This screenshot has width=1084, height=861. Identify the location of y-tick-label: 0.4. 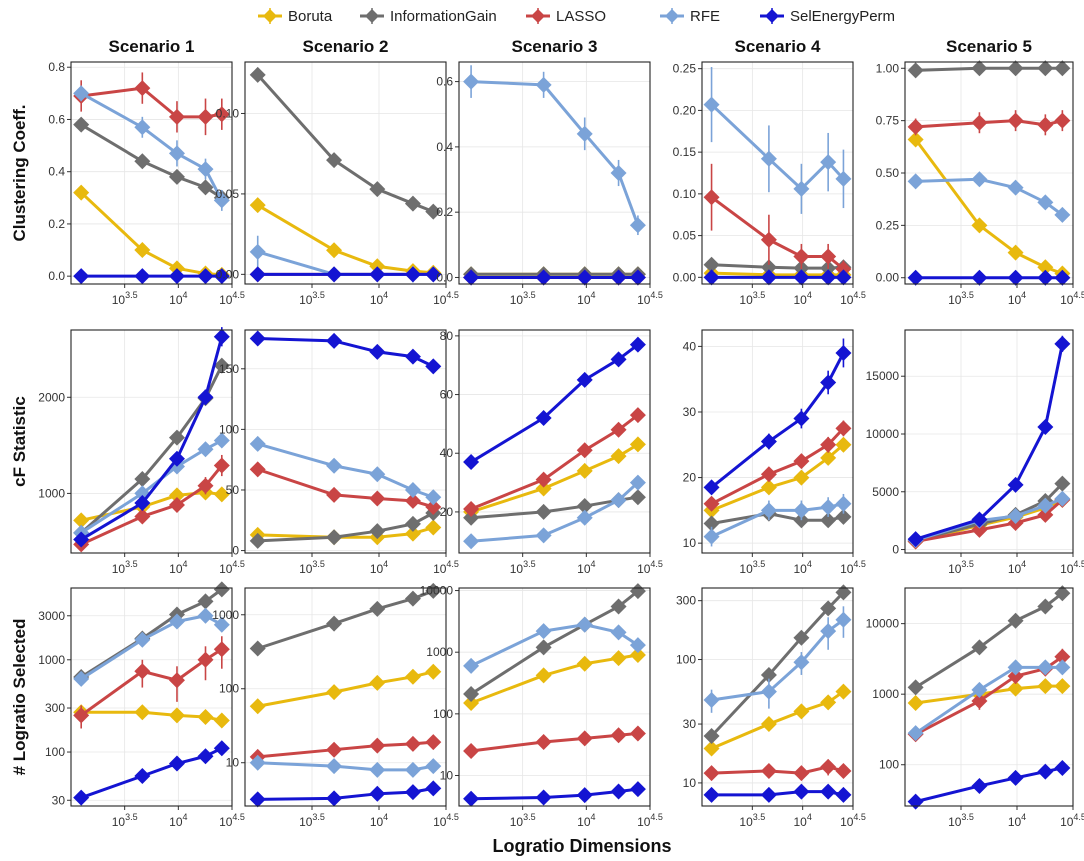
(444, 147).